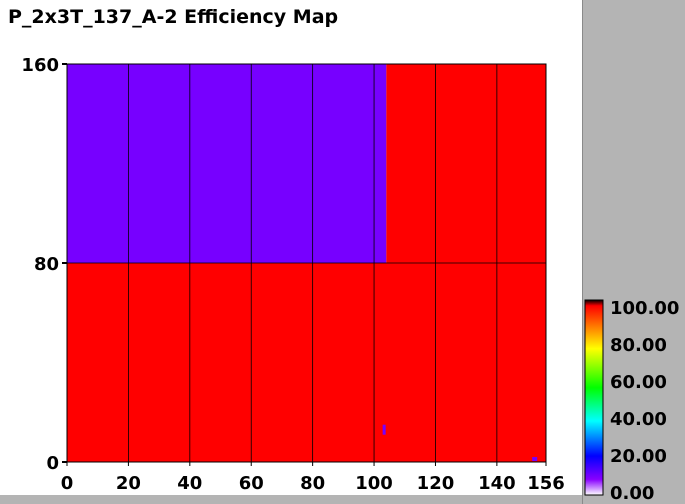  What do you see at coordinates (638, 345) in the screenshot?
I see `colorbar-label: 80.00` at bounding box center [638, 345].